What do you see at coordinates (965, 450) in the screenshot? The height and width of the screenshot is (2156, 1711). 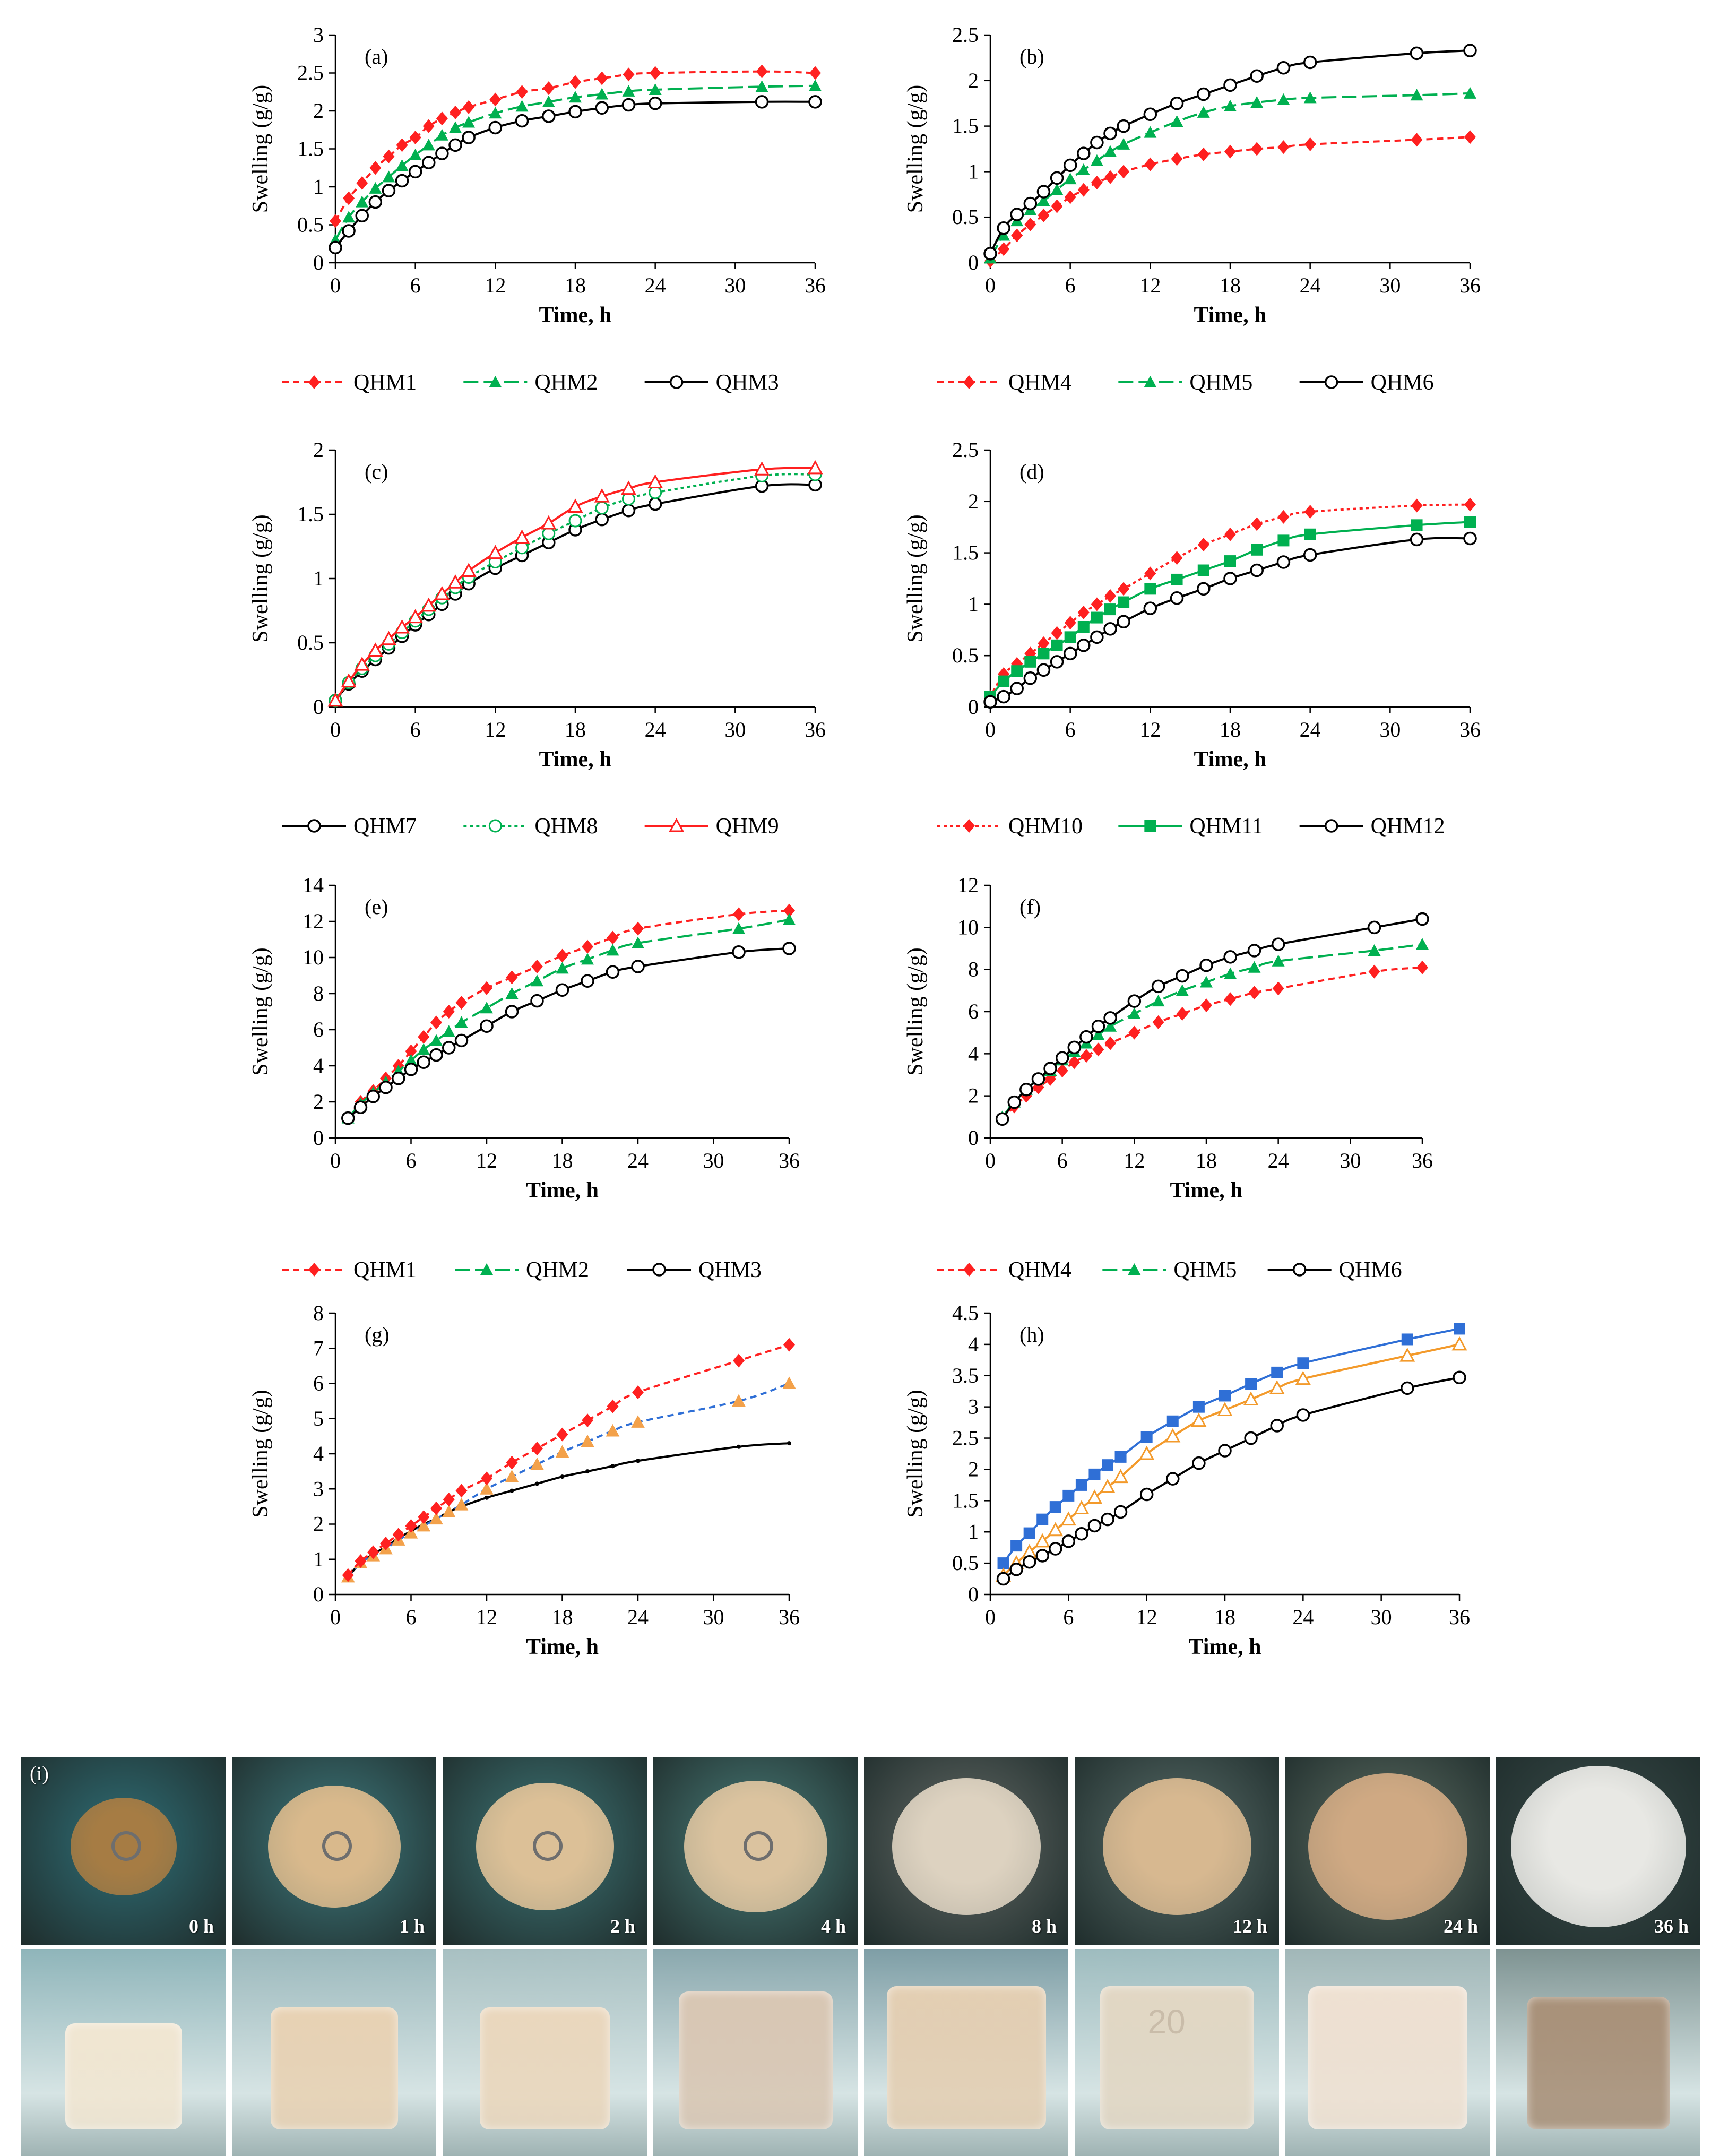 I see `y-tick-label: 2.5` at bounding box center [965, 450].